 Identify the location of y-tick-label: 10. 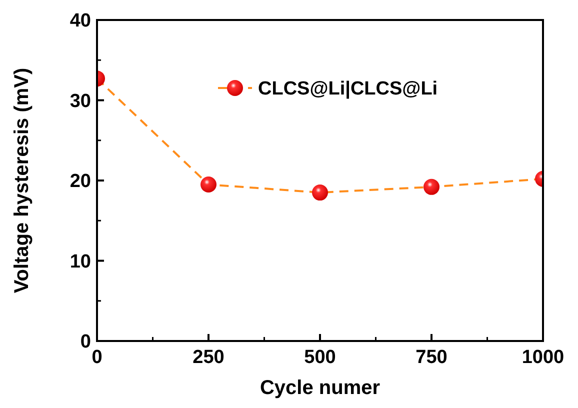
(80, 261).